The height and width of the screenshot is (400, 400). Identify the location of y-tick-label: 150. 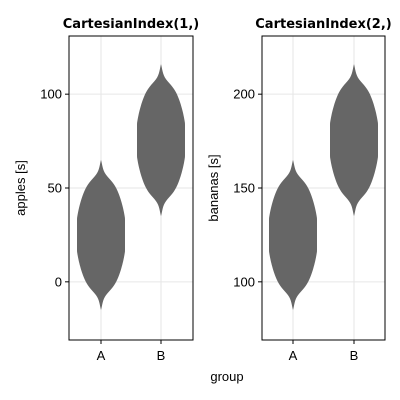
(244, 188).